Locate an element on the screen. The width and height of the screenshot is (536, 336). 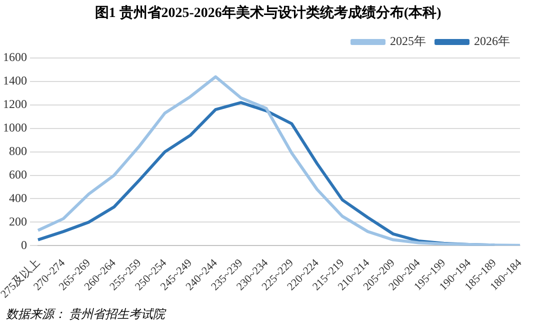
y-tick-label: 1600 is located at coordinates (15, 57).